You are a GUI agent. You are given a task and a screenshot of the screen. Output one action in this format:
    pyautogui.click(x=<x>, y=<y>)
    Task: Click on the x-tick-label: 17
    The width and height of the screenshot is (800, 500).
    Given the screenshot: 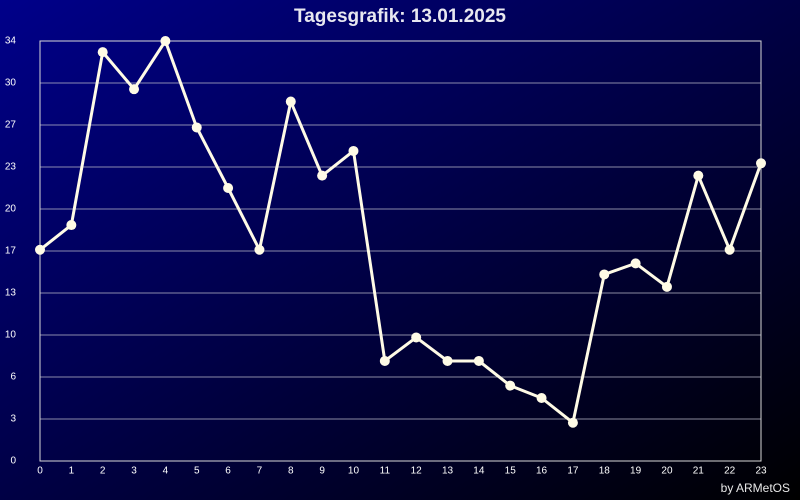 What is the action you would take?
    pyautogui.click(x=573, y=471)
    